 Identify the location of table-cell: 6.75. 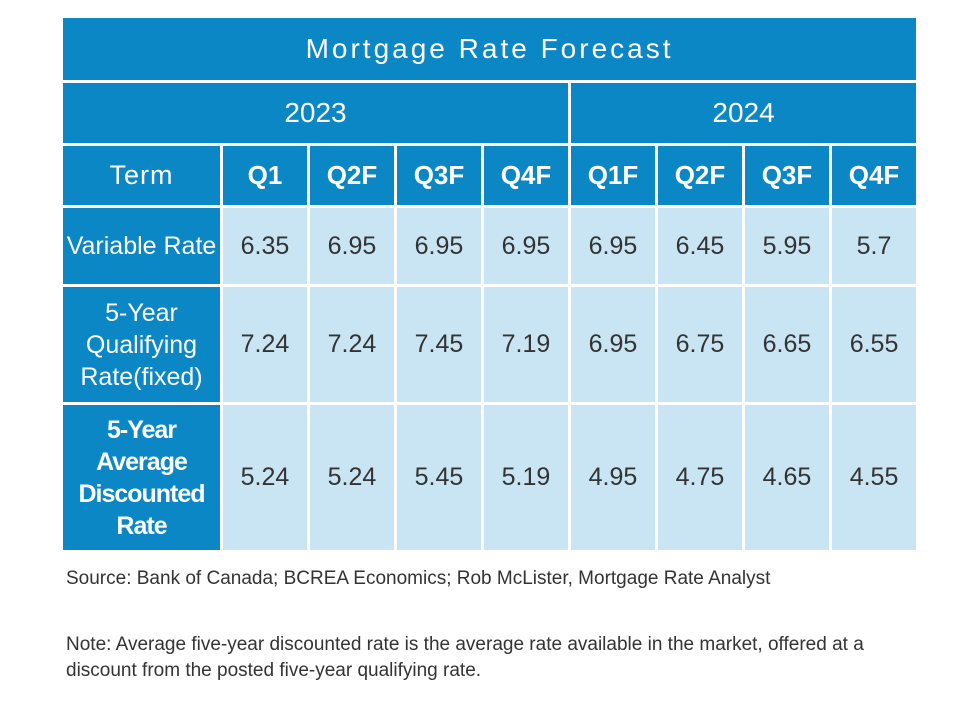
(700, 344).